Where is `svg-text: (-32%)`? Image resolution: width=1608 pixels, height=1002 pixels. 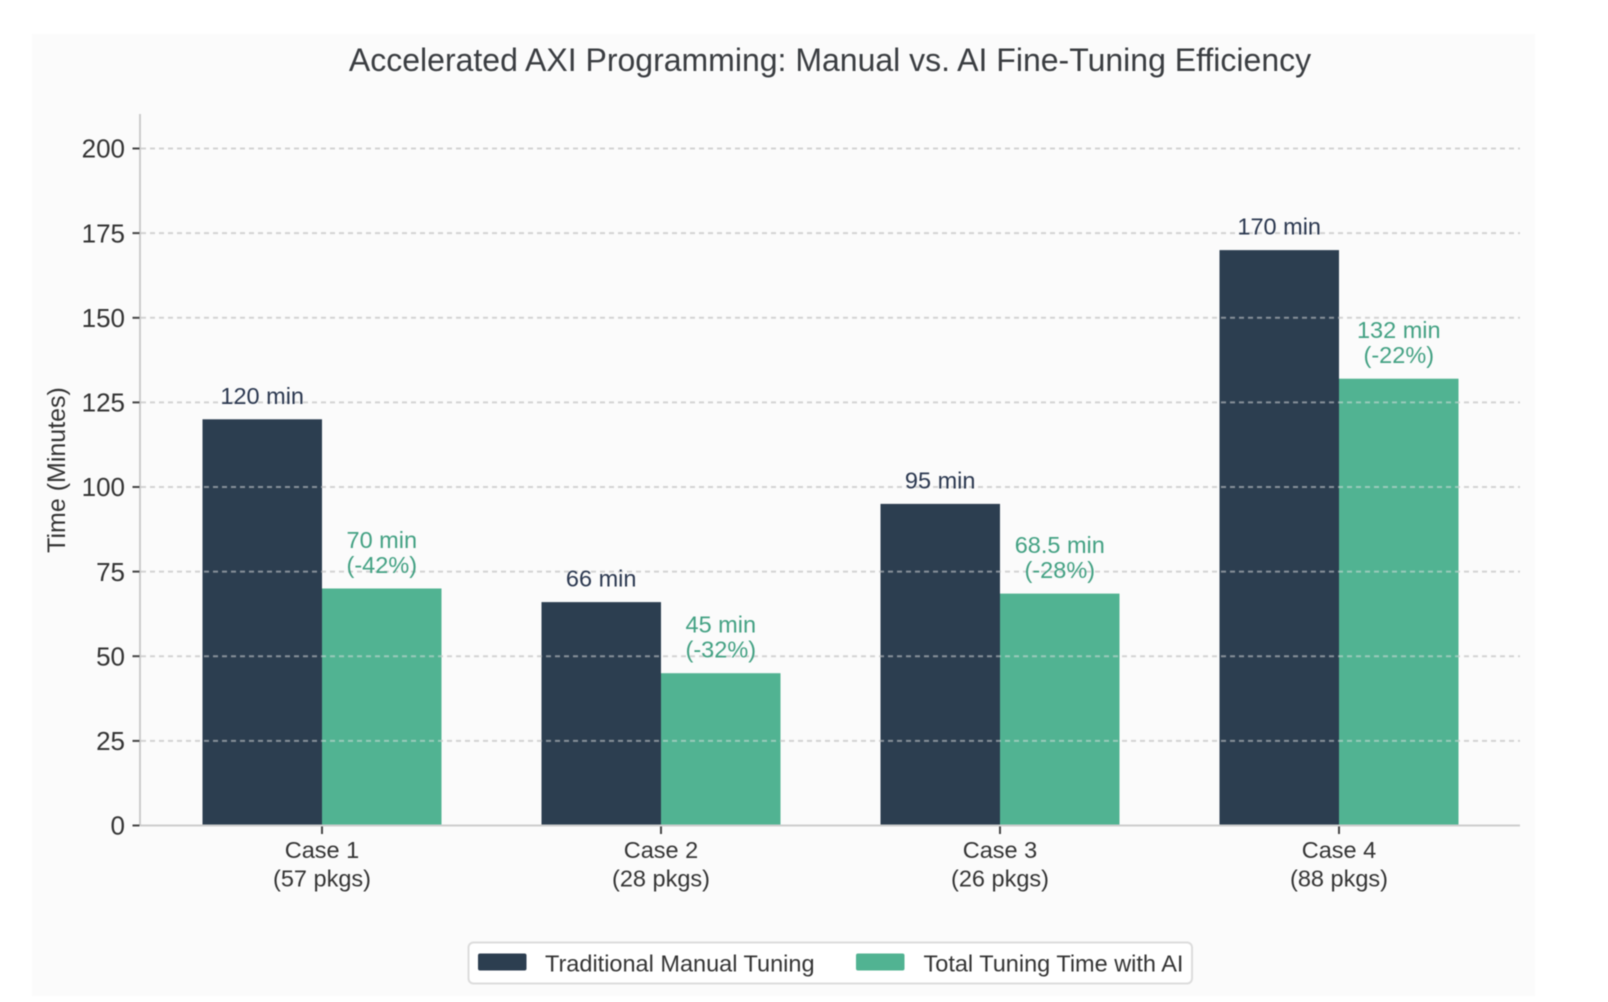 svg-text: (-32%) is located at coordinates (721, 650).